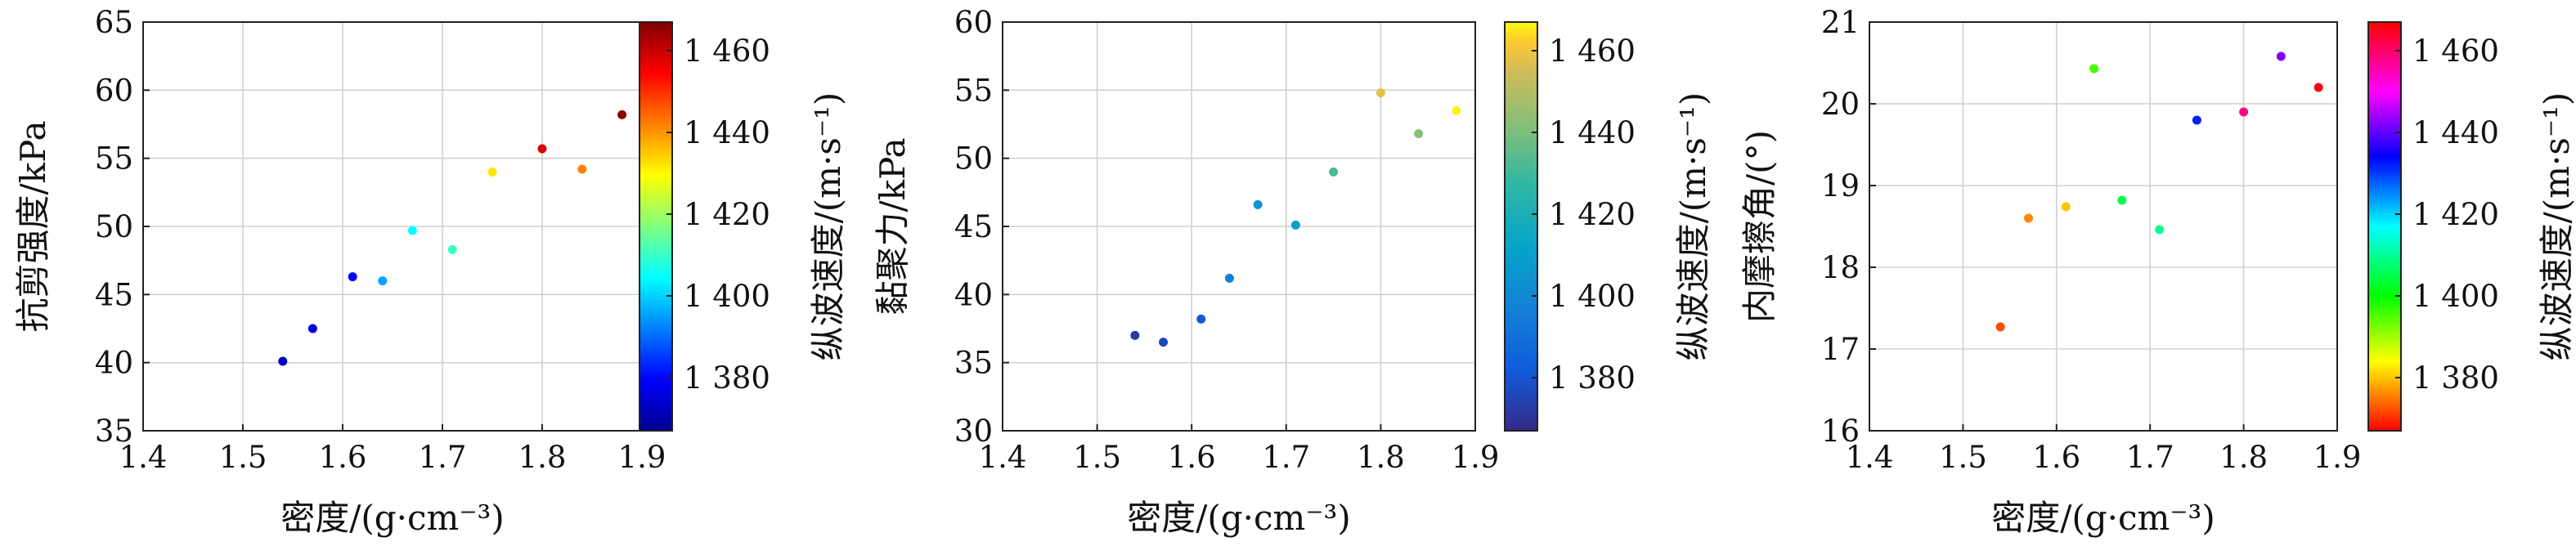 The height and width of the screenshot is (546, 2576). Describe the element at coordinates (1840, 186) in the screenshot. I see `y-tick-label: 19` at that location.